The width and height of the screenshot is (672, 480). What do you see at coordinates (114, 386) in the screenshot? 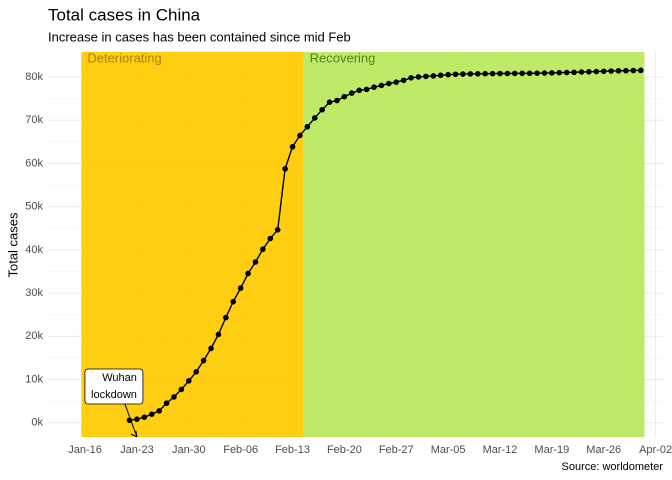
I see `annotation-box` at bounding box center [114, 386].